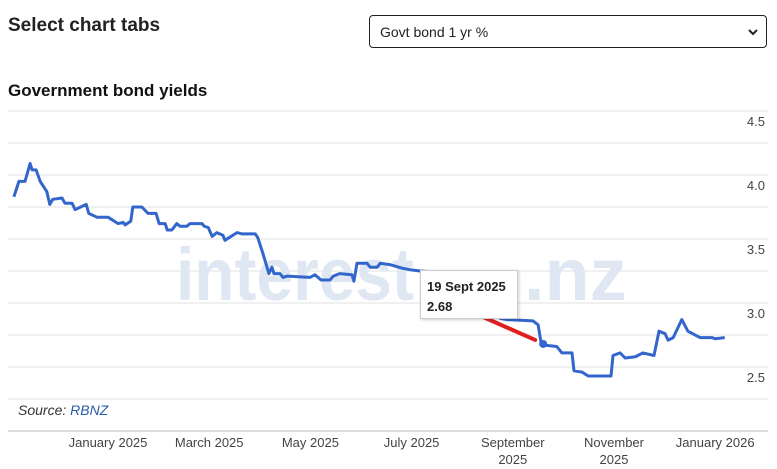 The image size is (777, 469). I want to click on y-tick-label: 4.0, so click(756, 185).